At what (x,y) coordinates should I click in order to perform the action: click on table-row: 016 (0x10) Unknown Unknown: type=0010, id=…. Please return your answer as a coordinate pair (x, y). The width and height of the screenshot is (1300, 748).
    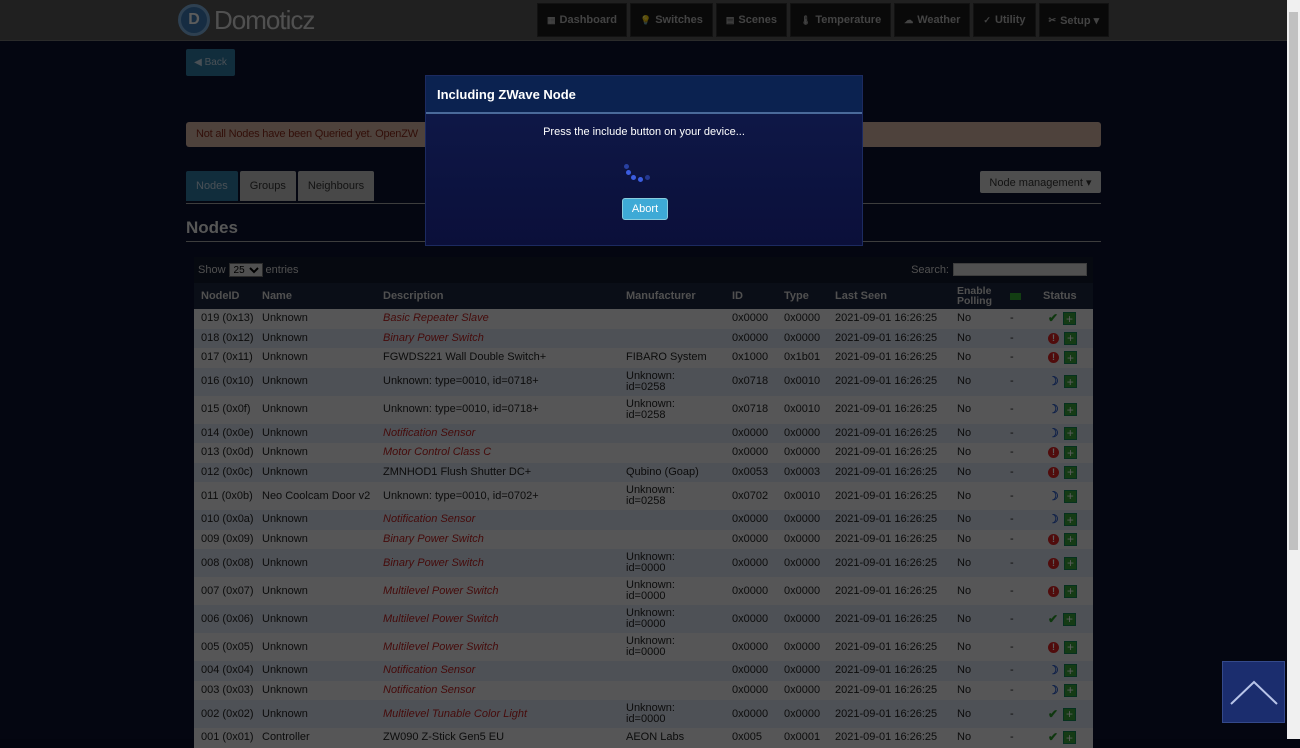
    Looking at the image, I should click on (643, 381).